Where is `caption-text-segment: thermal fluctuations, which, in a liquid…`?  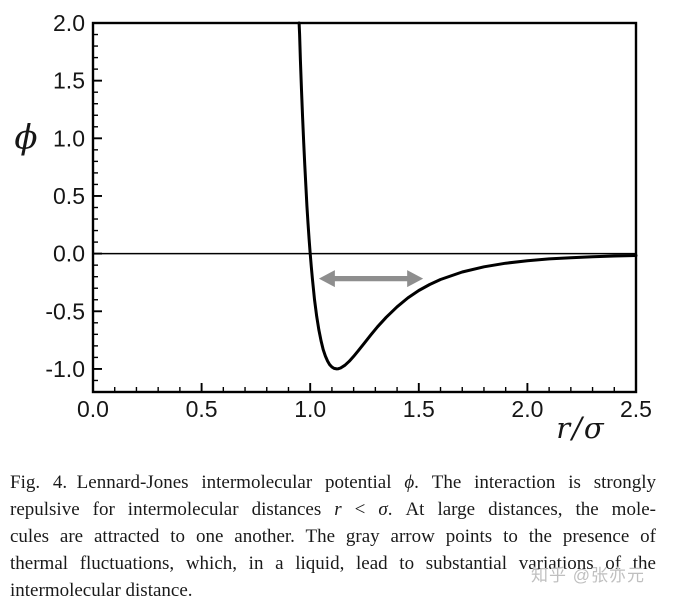
caption-text-segment: thermal fluctuations, which, in a liquid… is located at coordinates (333, 563).